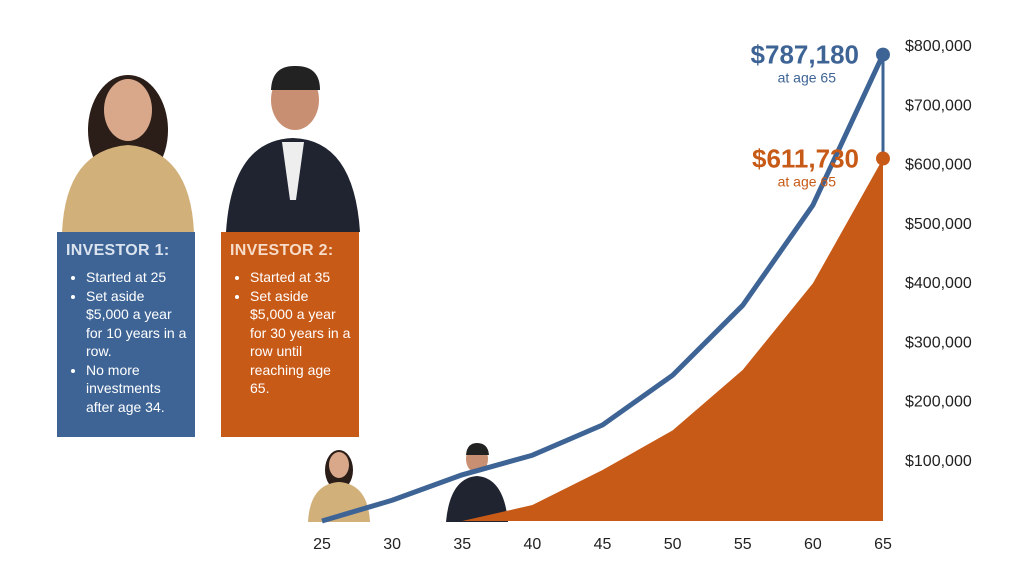 This screenshot has height=572, width=1024. What do you see at coordinates (300, 277) in the screenshot?
I see `bullet: Started at 35` at bounding box center [300, 277].